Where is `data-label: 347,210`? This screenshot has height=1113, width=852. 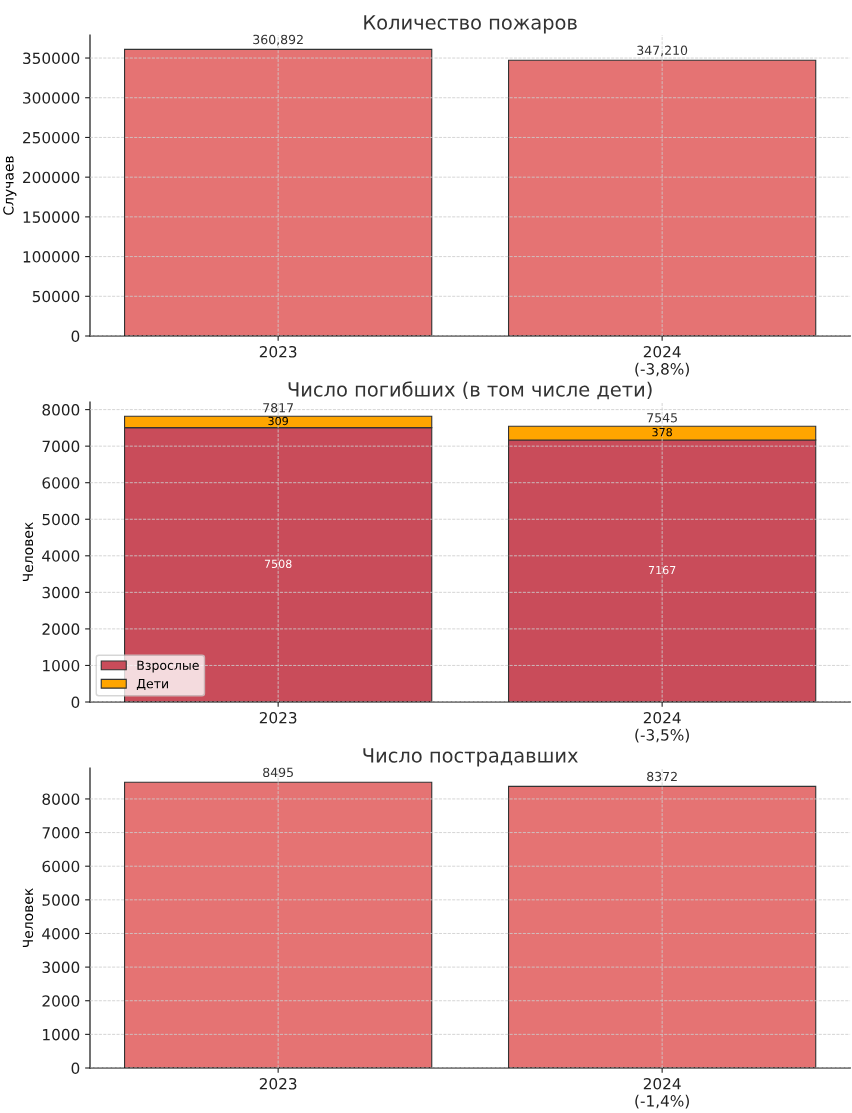
data-label: 347,210 is located at coordinates (662, 51).